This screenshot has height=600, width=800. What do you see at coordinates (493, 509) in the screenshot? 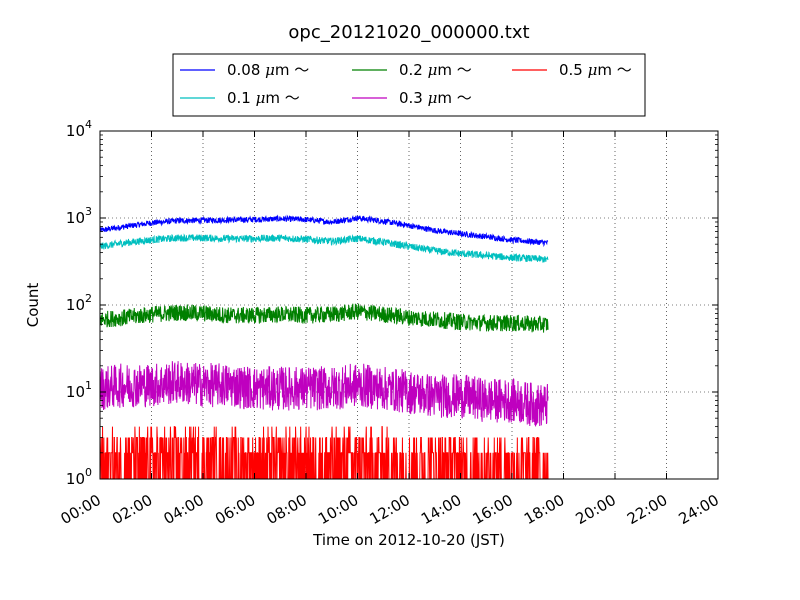
I see `x-tick-label: 16:00` at bounding box center [493, 509].